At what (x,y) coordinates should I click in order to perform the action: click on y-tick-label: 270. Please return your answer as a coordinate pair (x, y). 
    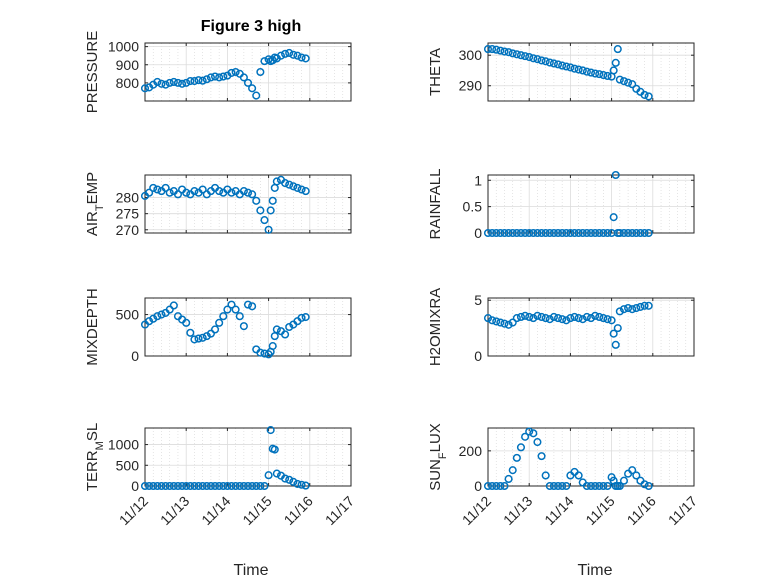
    Looking at the image, I should click on (128, 230).